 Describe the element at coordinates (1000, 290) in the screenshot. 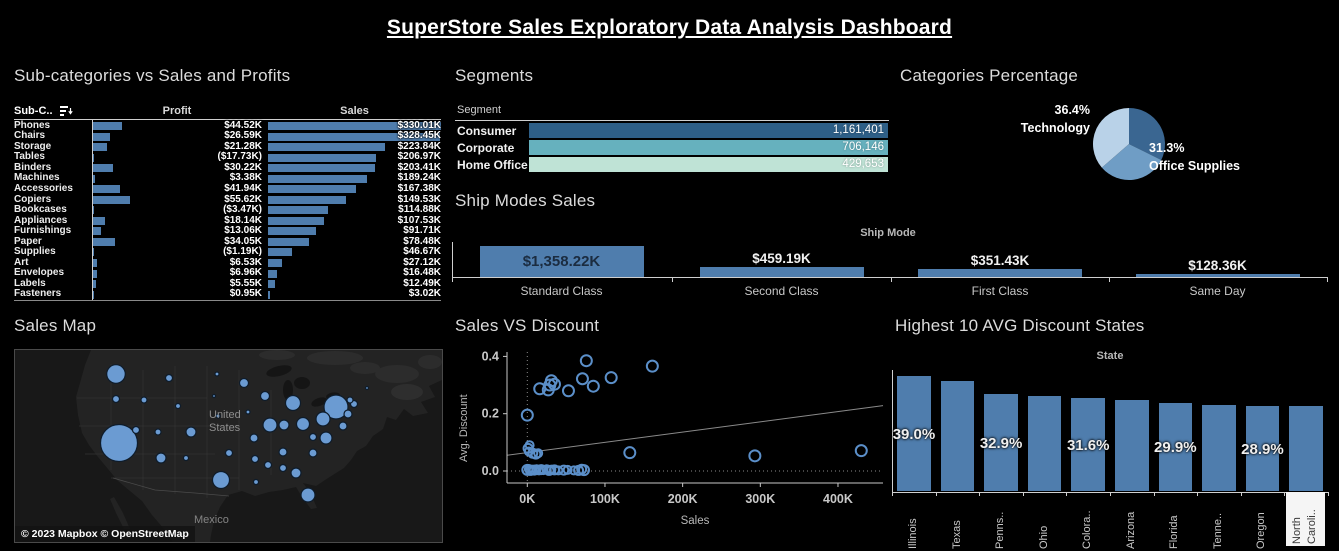

I see `shipmode-category-label: First Class` at that location.